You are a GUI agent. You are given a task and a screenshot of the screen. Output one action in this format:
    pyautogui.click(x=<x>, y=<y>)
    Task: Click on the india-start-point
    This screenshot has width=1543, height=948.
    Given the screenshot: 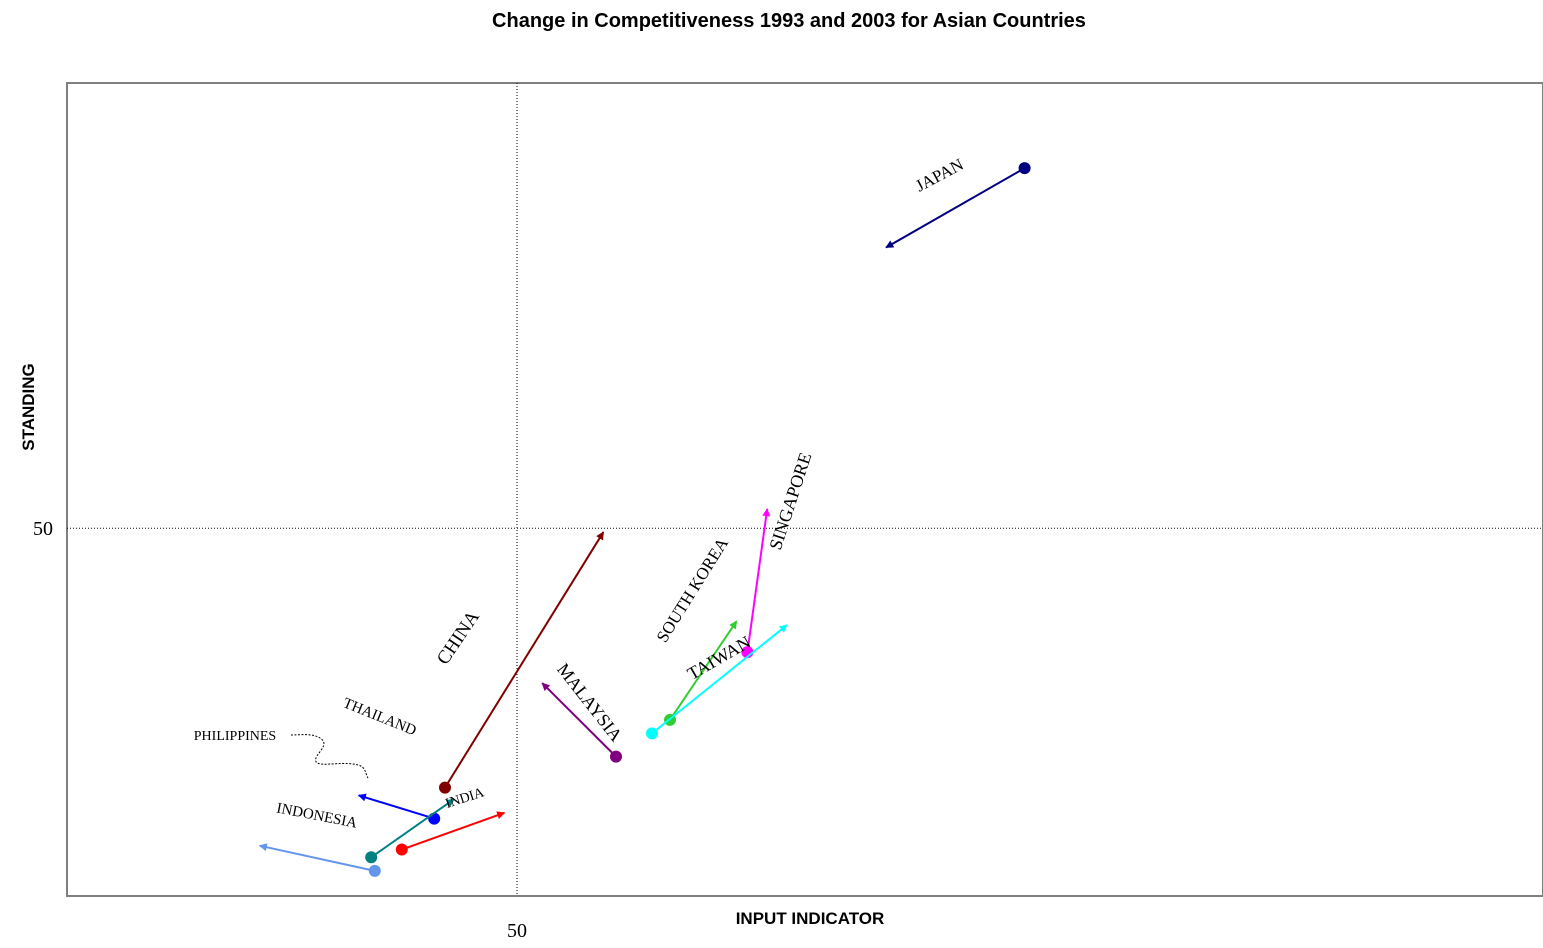 What is the action you would take?
    pyautogui.click(x=401, y=849)
    